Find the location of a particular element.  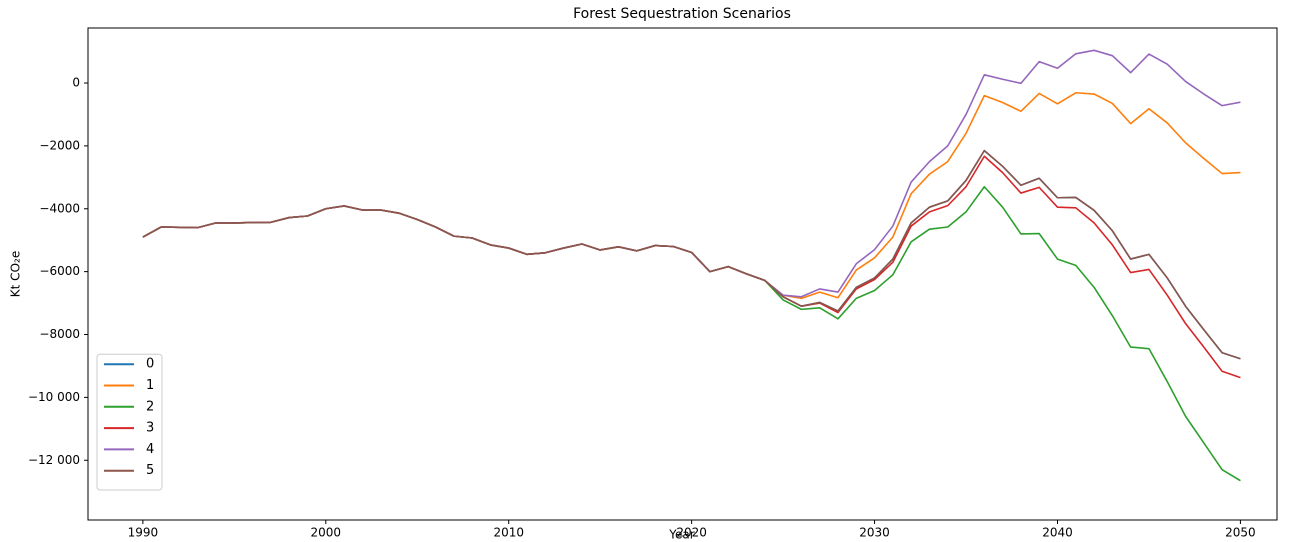

x-tick-label: 2050 is located at coordinates (1240, 533).